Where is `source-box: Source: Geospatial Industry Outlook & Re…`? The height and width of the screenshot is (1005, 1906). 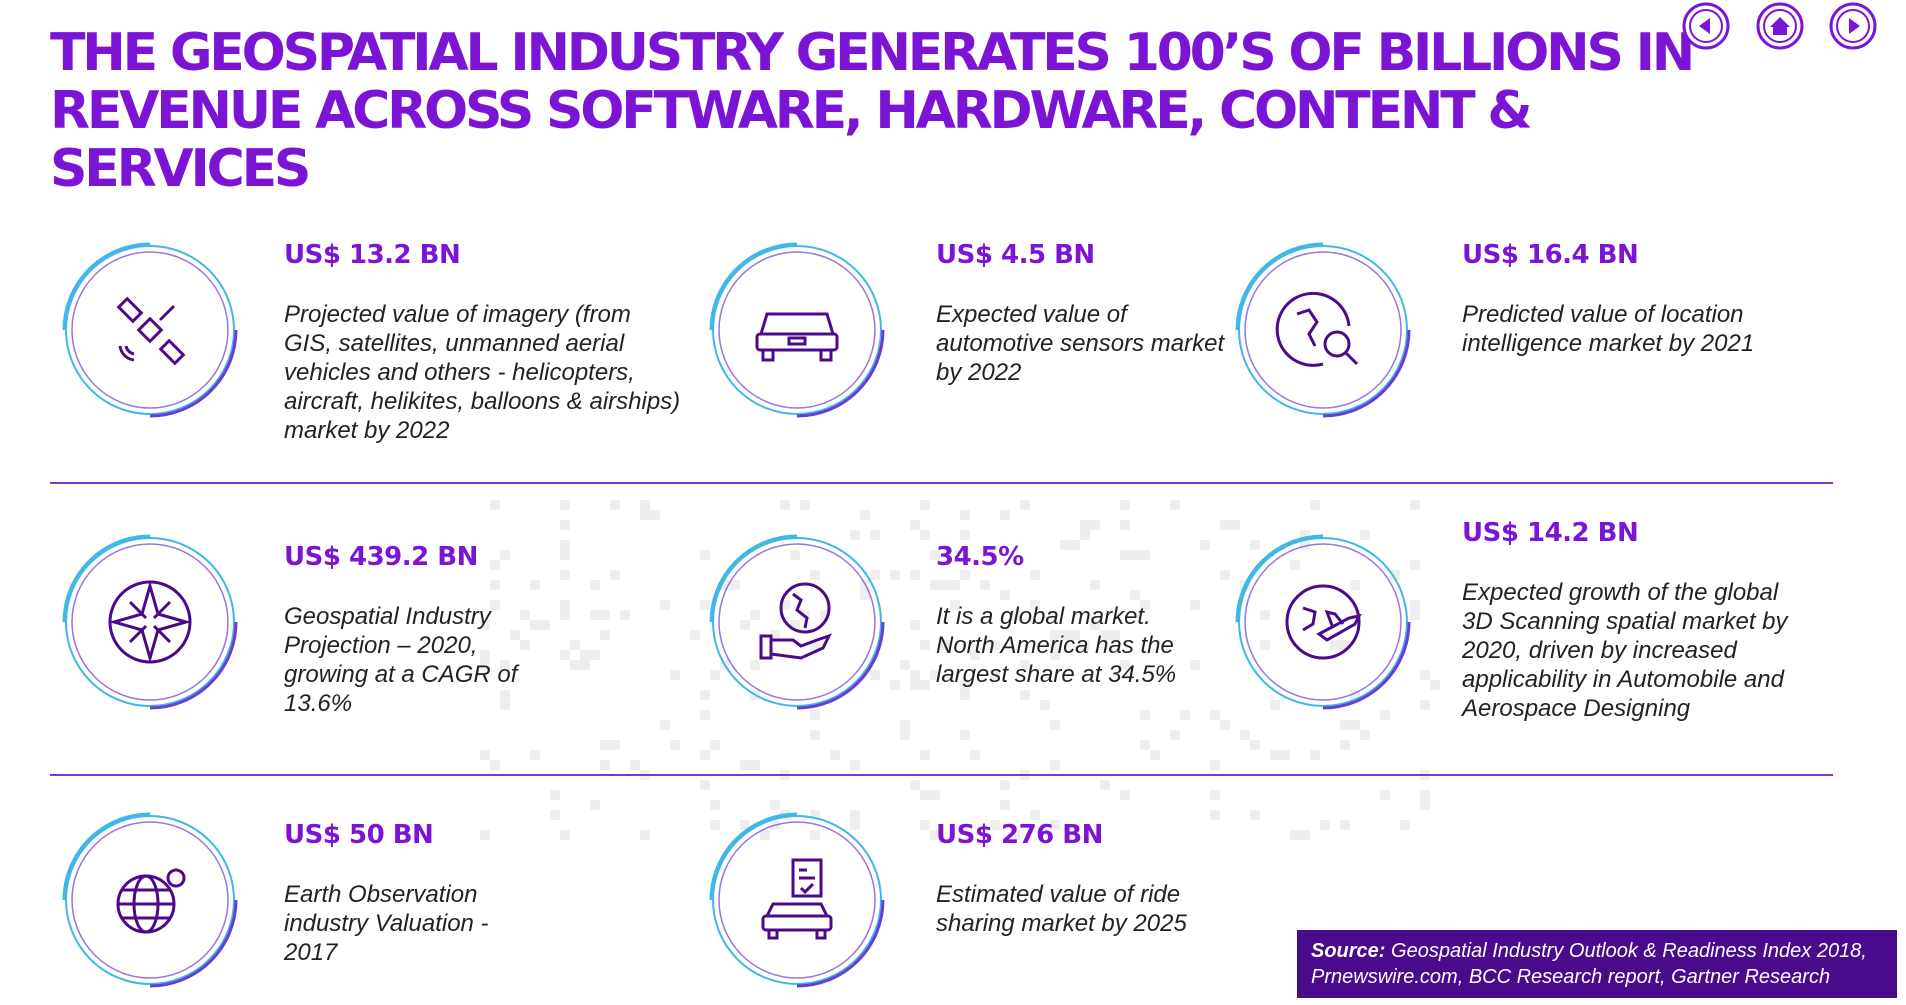
source-box: Source: Geospatial Industry Outlook & Re… is located at coordinates (1597, 964).